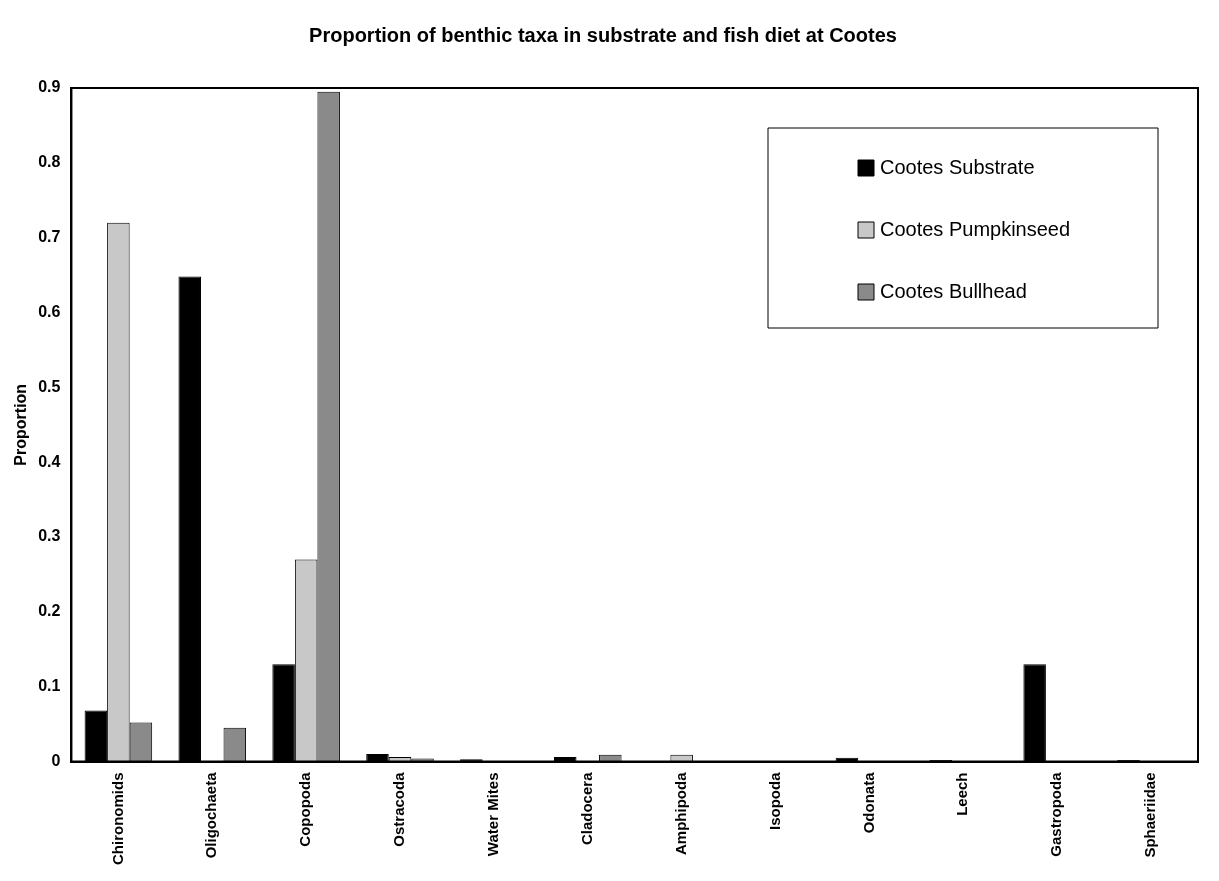 Image resolution: width=1219 pixels, height=881 pixels. What do you see at coordinates (957, 166) in the screenshot?
I see `legend-label: Cootes Substrate` at bounding box center [957, 166].